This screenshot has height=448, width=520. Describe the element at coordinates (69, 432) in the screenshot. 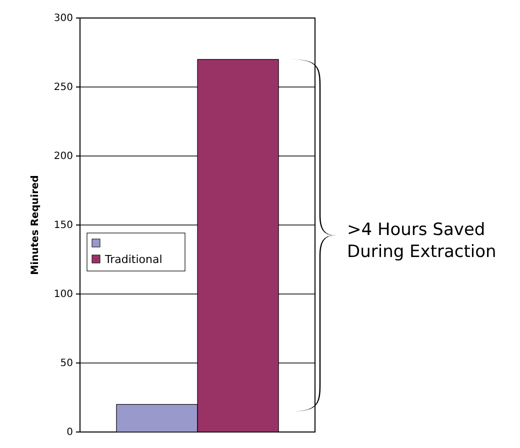

I see `y-tick-label: 0` at that location.